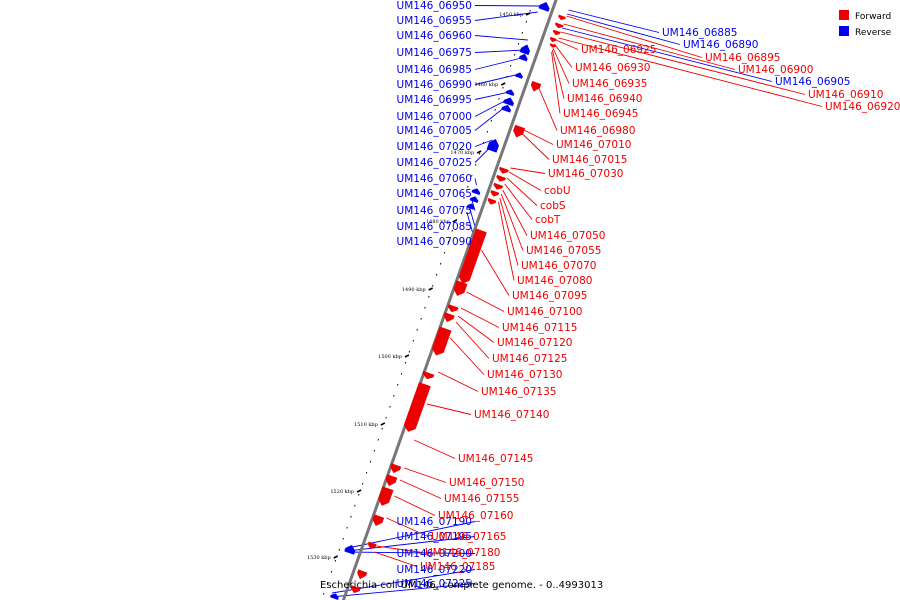 This screenshot has width=900, height=600. I want to click on gene-label-left: UM146_07090, so click(434, 242).